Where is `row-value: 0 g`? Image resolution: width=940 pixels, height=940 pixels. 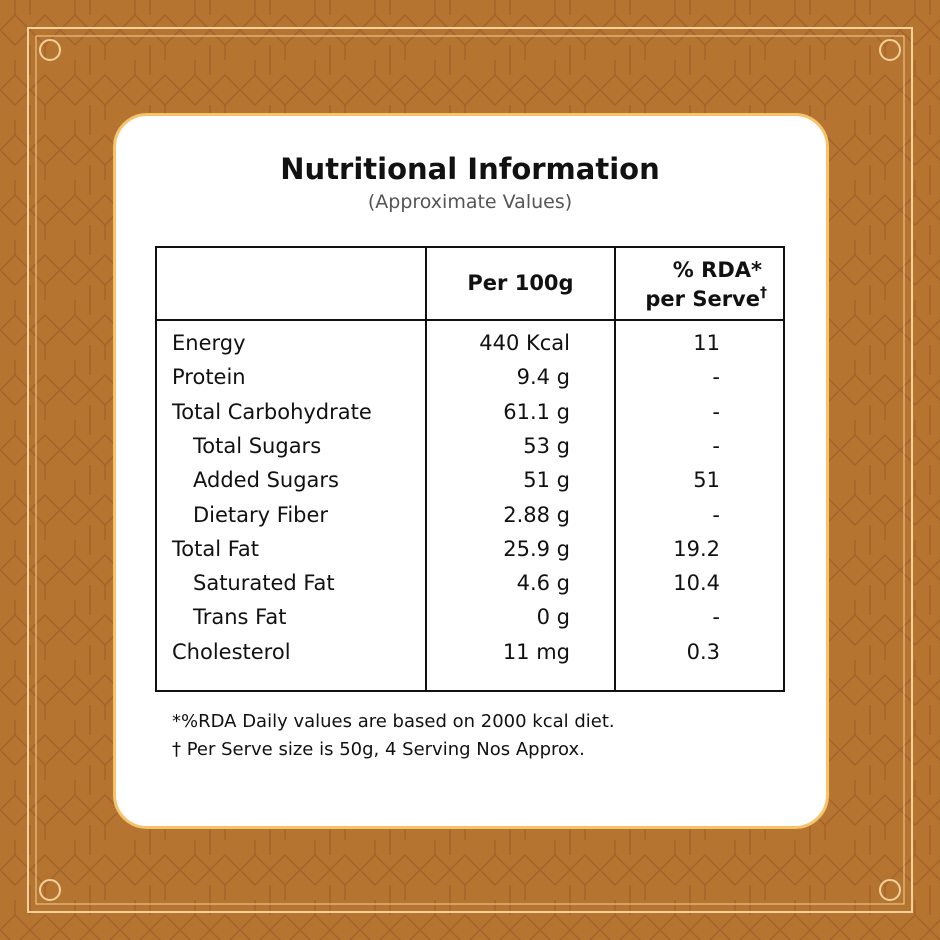
row-value: 0 g is located at coordinates (553, 617).